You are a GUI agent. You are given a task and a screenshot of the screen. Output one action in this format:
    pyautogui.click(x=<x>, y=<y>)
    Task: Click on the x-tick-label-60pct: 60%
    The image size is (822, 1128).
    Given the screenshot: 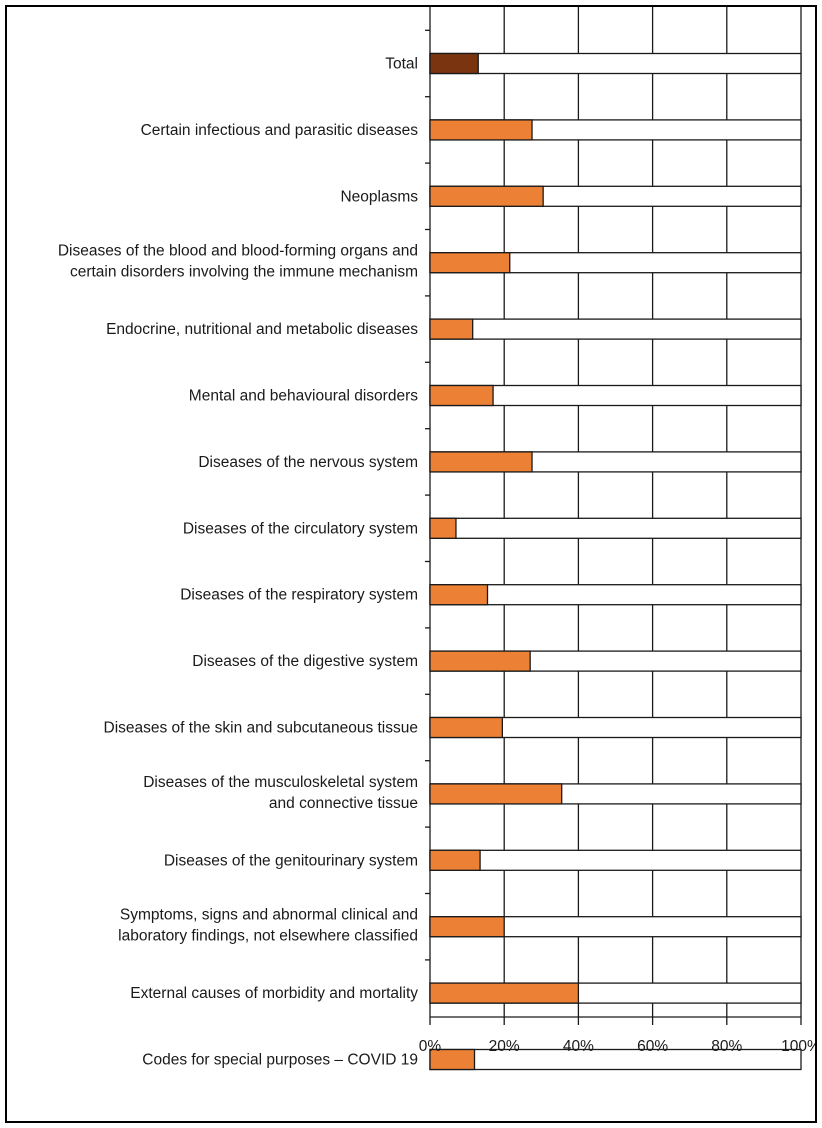 What is the action you would take?
    pyautogui.click(x=652, y=1046)
    